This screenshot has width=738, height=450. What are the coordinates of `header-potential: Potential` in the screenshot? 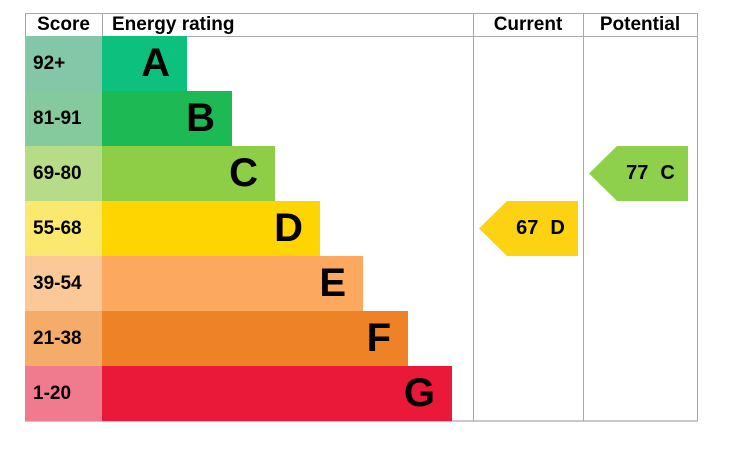 It's located at (640, 24).